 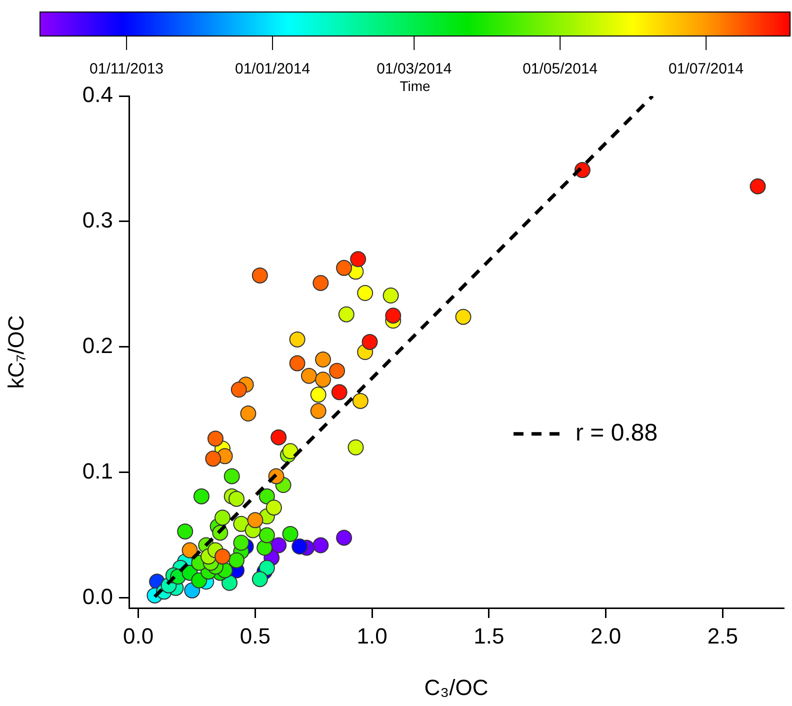 I want to click on y-axis-title: kC₇/OC, so click(x=15, y=352).